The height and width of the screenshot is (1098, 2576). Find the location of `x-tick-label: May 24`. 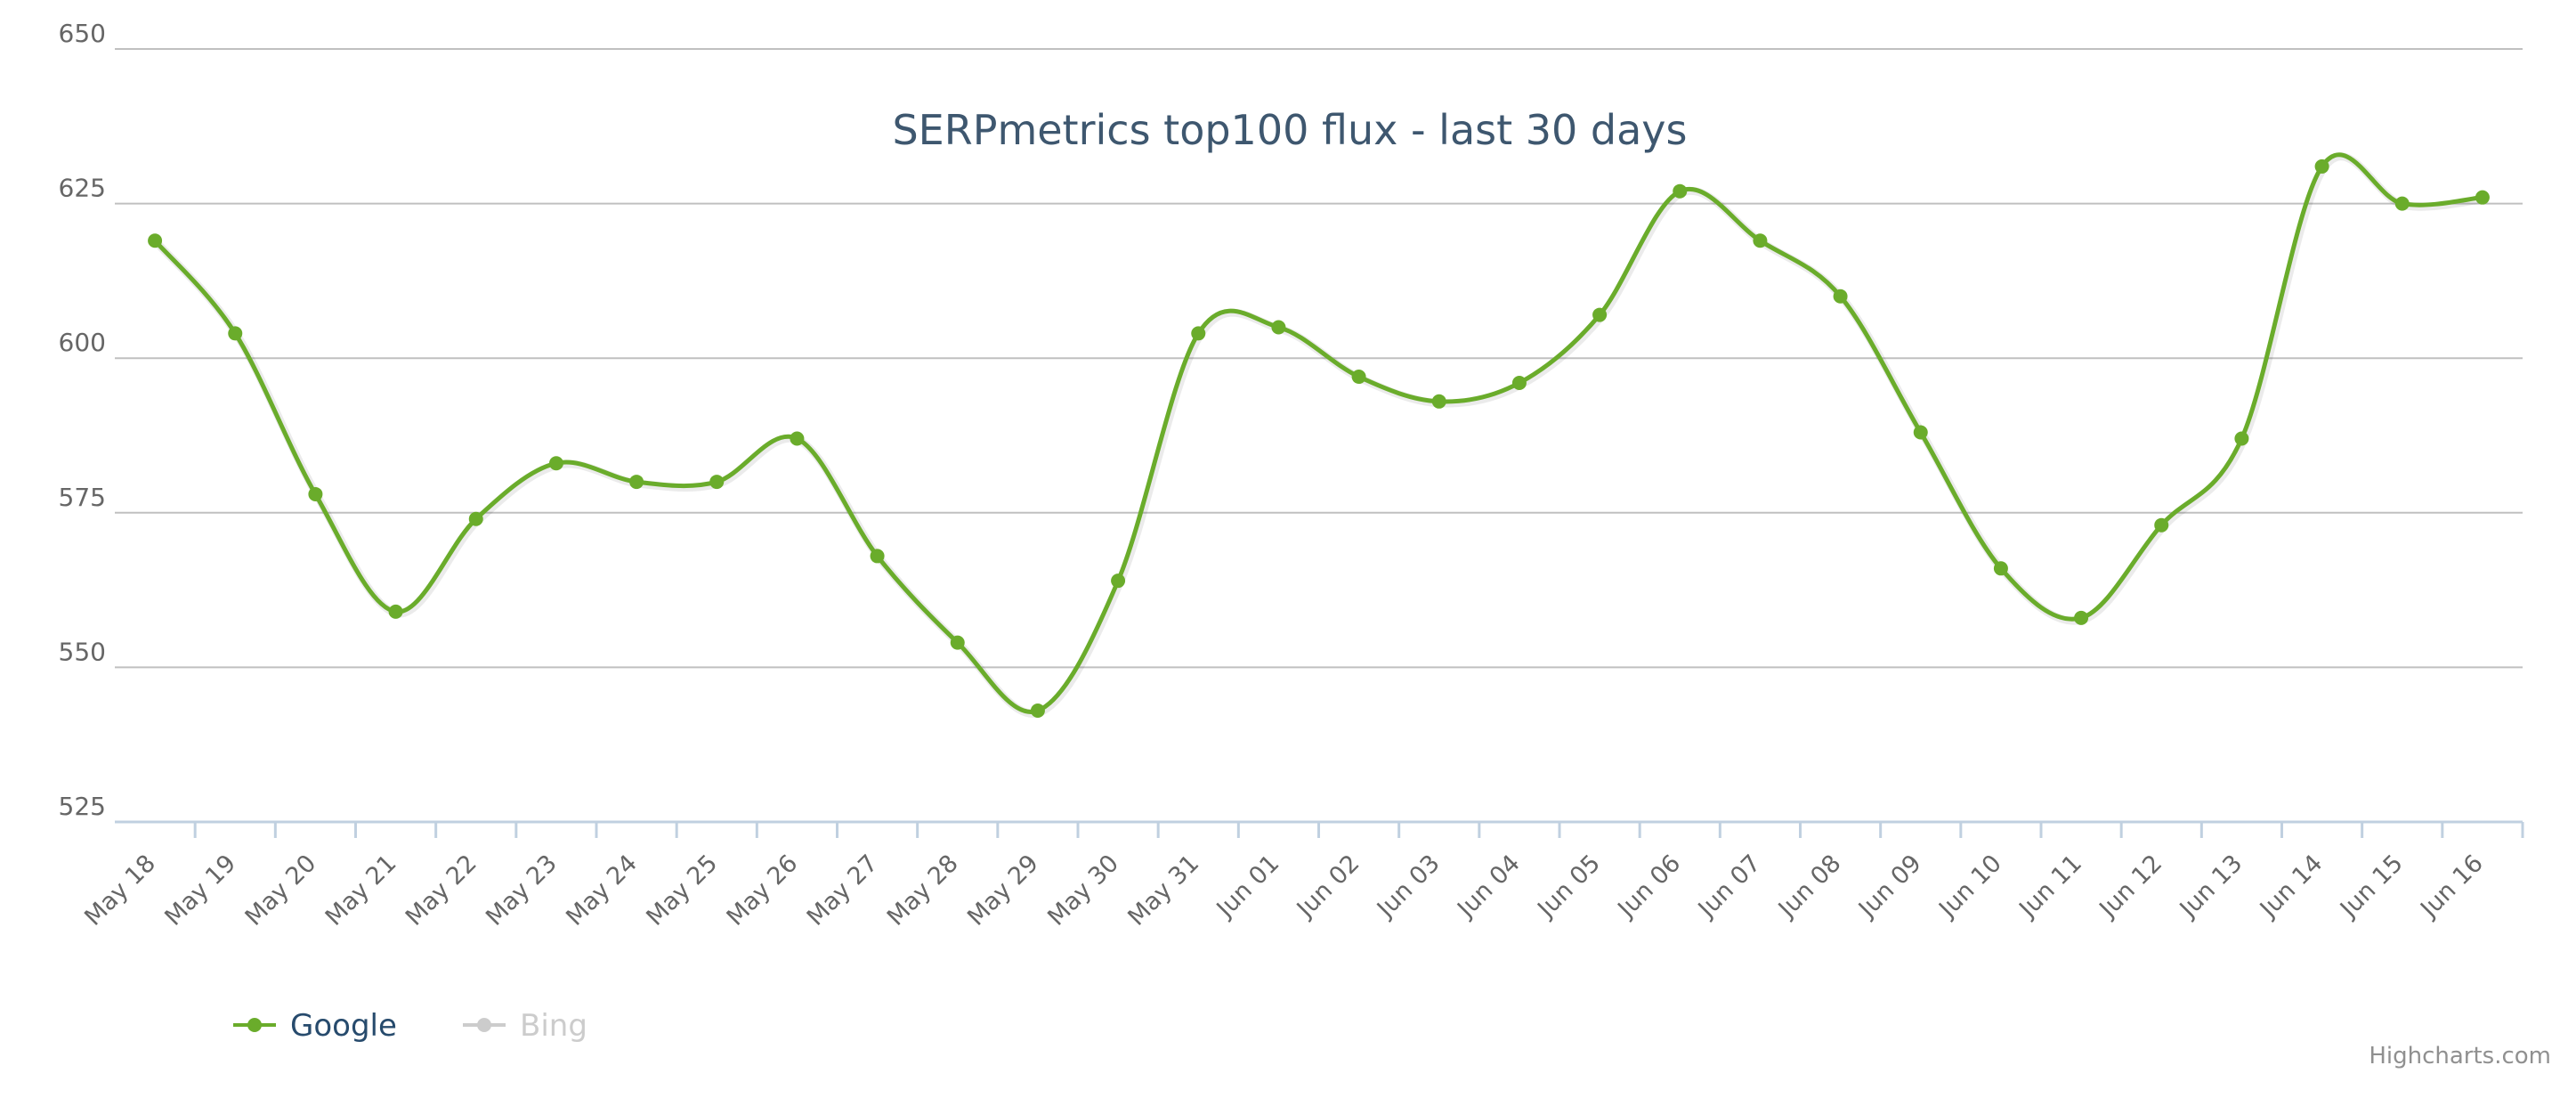

x-tick-label: May 24 is located at coordinates (602, 890).